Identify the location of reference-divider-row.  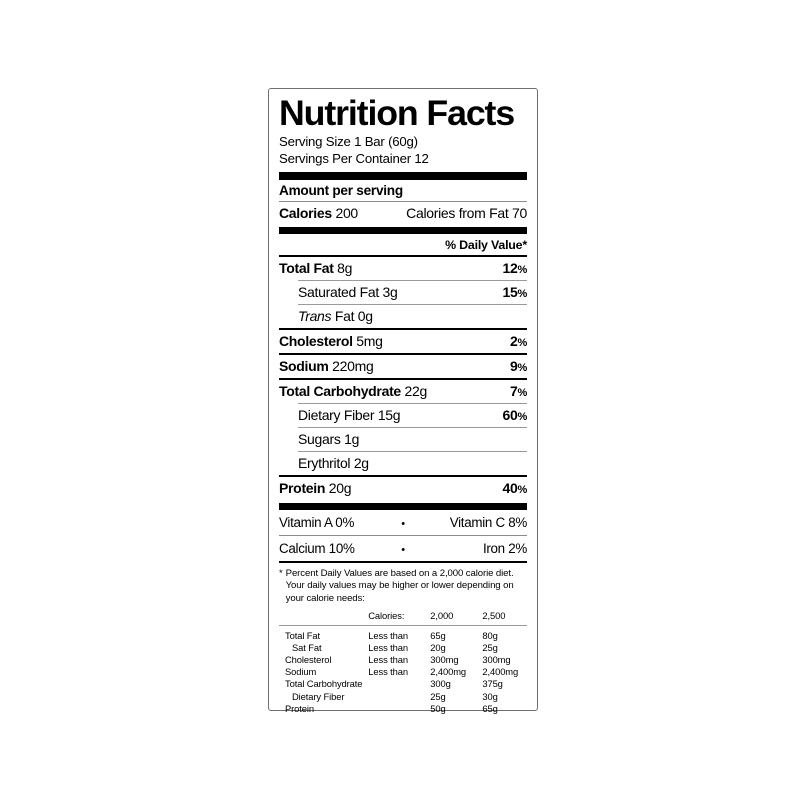
(403, 626).